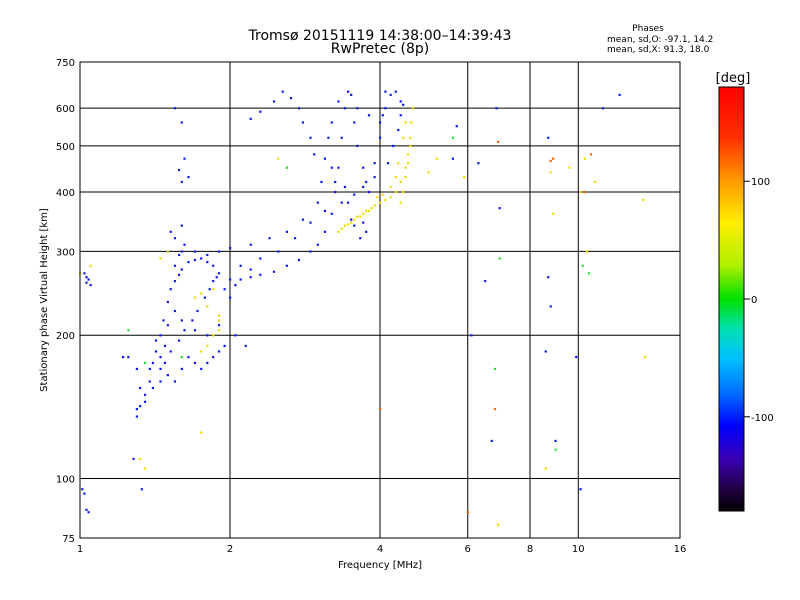 This screenshot has height=600, width=800. What do you see at coordinates (745, 291) in the screenshot?
I see `colorbar: [deg] 100 0 -100` at bounding box center [745, 291].